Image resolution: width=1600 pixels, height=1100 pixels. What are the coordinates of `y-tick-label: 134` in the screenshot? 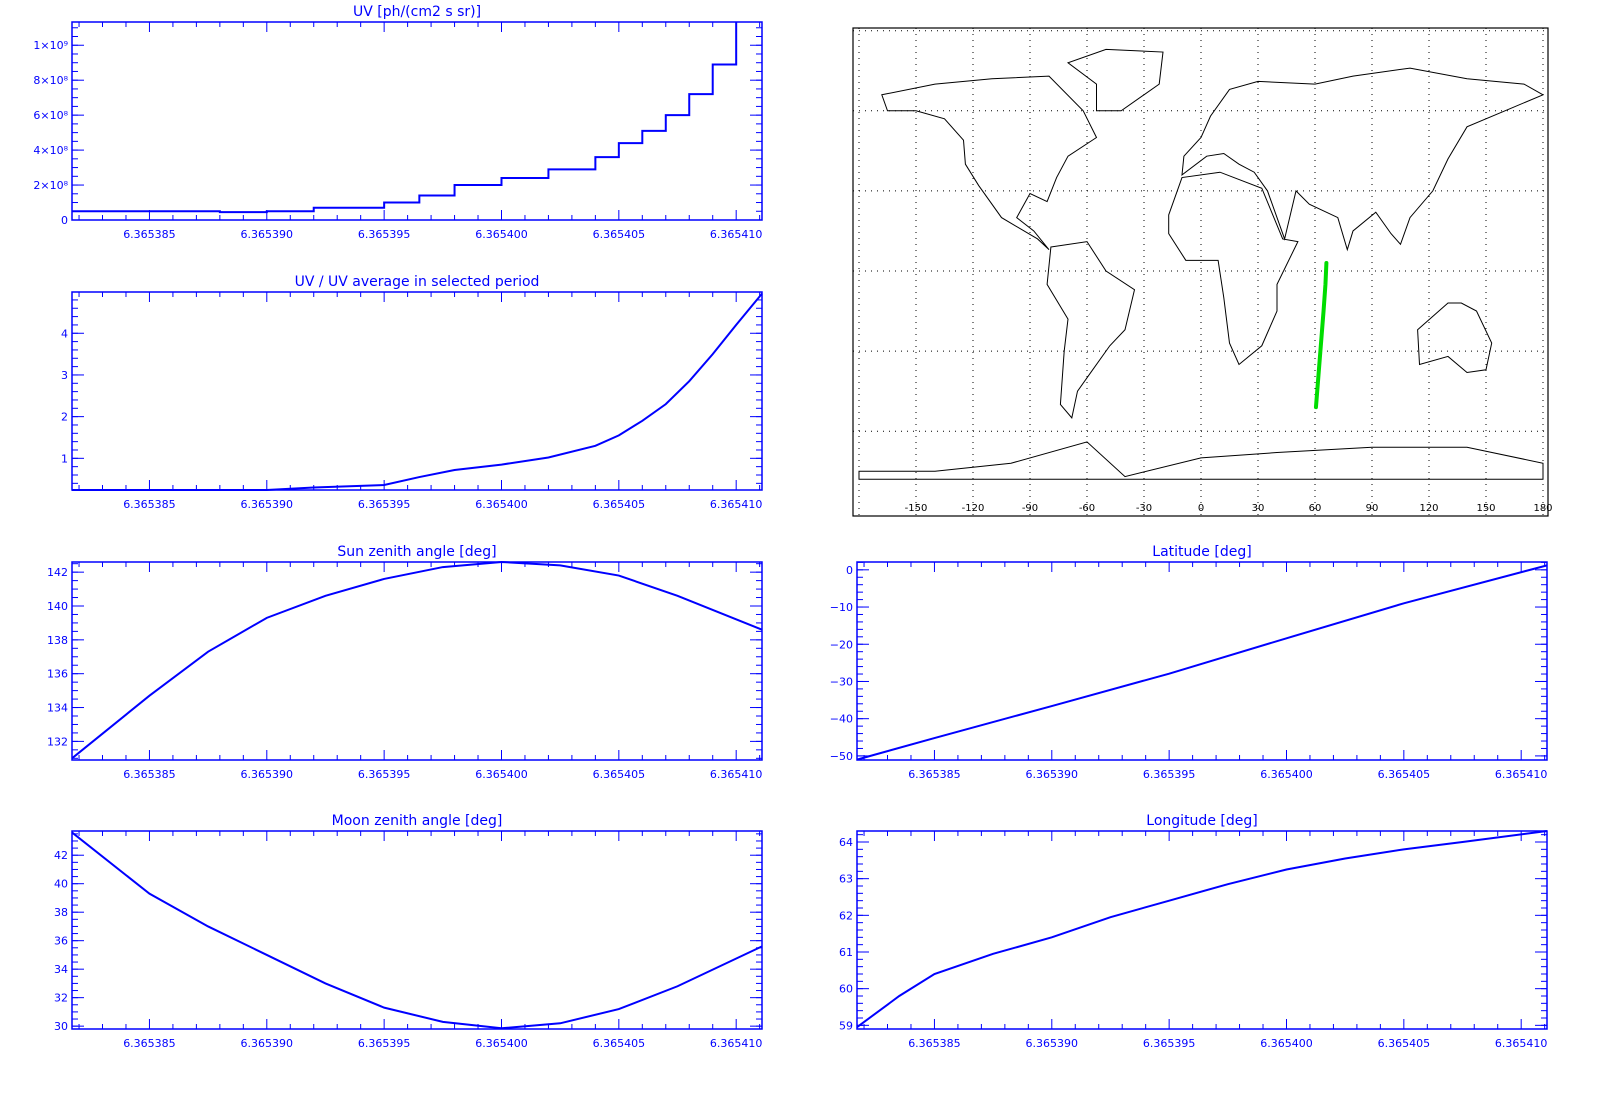 It's located at (57, 708).